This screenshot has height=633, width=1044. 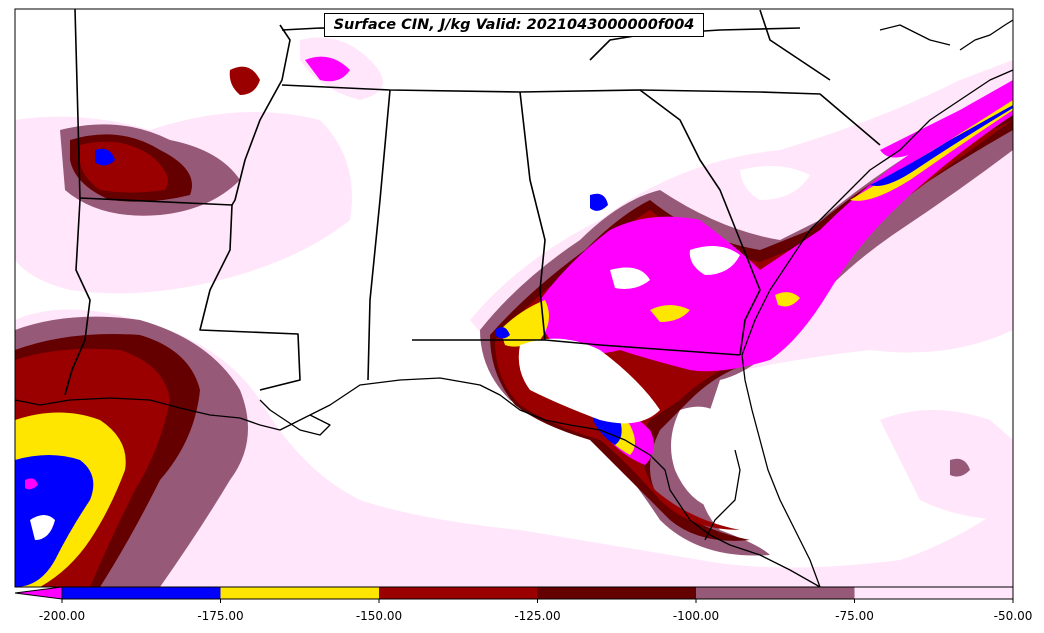 What do you see at coordinates (1013, 616) in the screenshot?
I see `colorbar-tick-label: -50.00` at bounding box center [1013, 616].